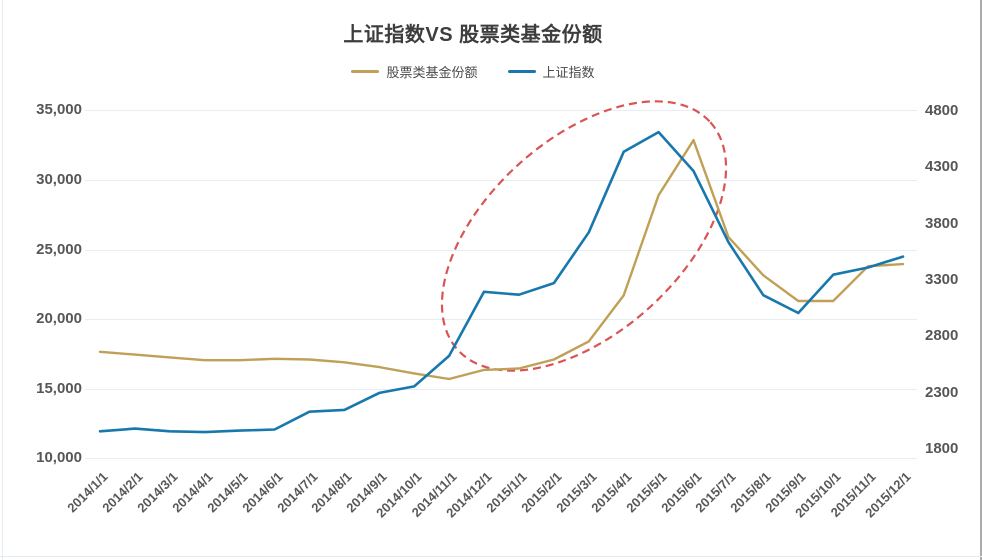  What do you see at coordinates (981, 280) in the screenshot?
I see `right-border` at bounding box center [981, 280].